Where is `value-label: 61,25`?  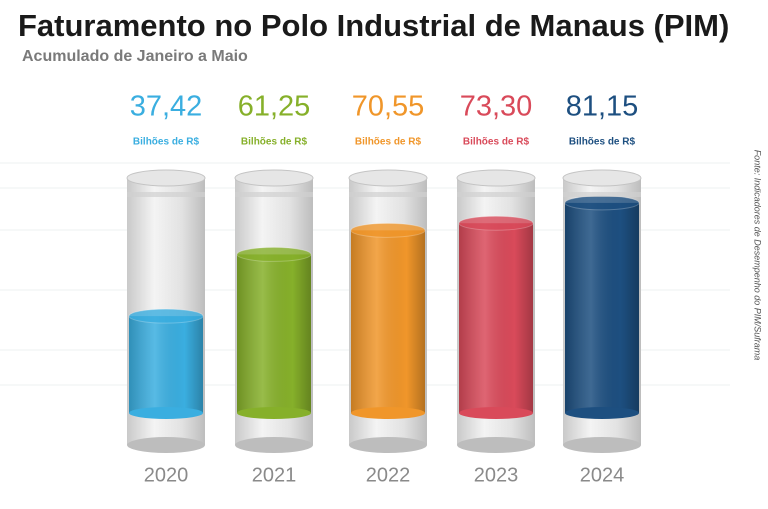
value-label: 61,25 is located at coordinates (274, 107).